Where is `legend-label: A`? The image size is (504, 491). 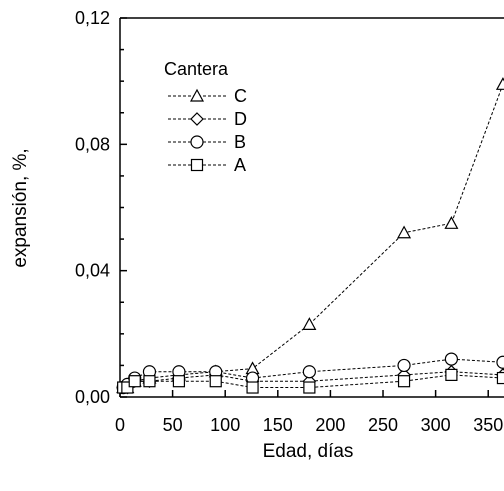
legend-label: A is located at coordinates (240, 165).